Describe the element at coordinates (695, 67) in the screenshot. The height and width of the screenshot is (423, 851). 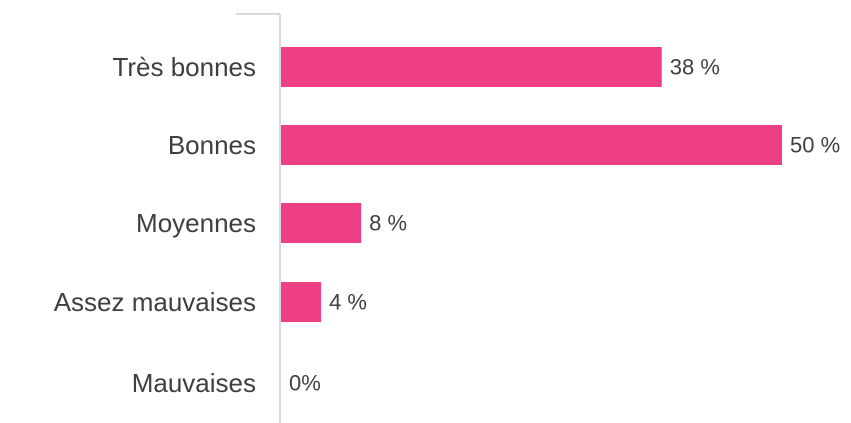
I see `value-label-tres-bonnes: 38 %` at that location.